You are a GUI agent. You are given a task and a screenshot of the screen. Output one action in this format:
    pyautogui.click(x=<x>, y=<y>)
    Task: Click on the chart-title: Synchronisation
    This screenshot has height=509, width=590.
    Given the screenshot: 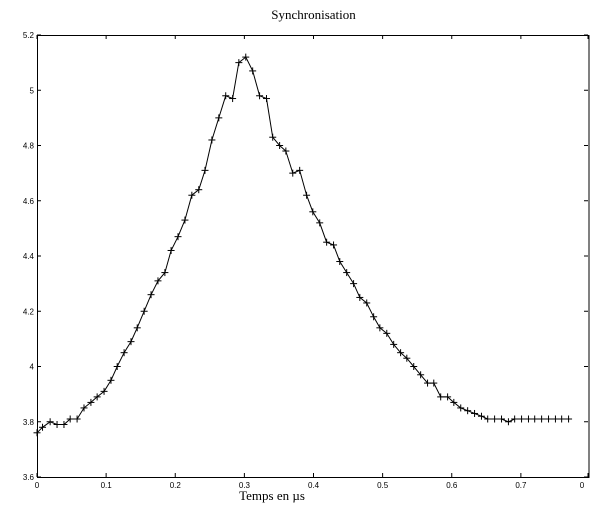 What is the action you would take?
    pyautogui.click(x=313, y=14)
    